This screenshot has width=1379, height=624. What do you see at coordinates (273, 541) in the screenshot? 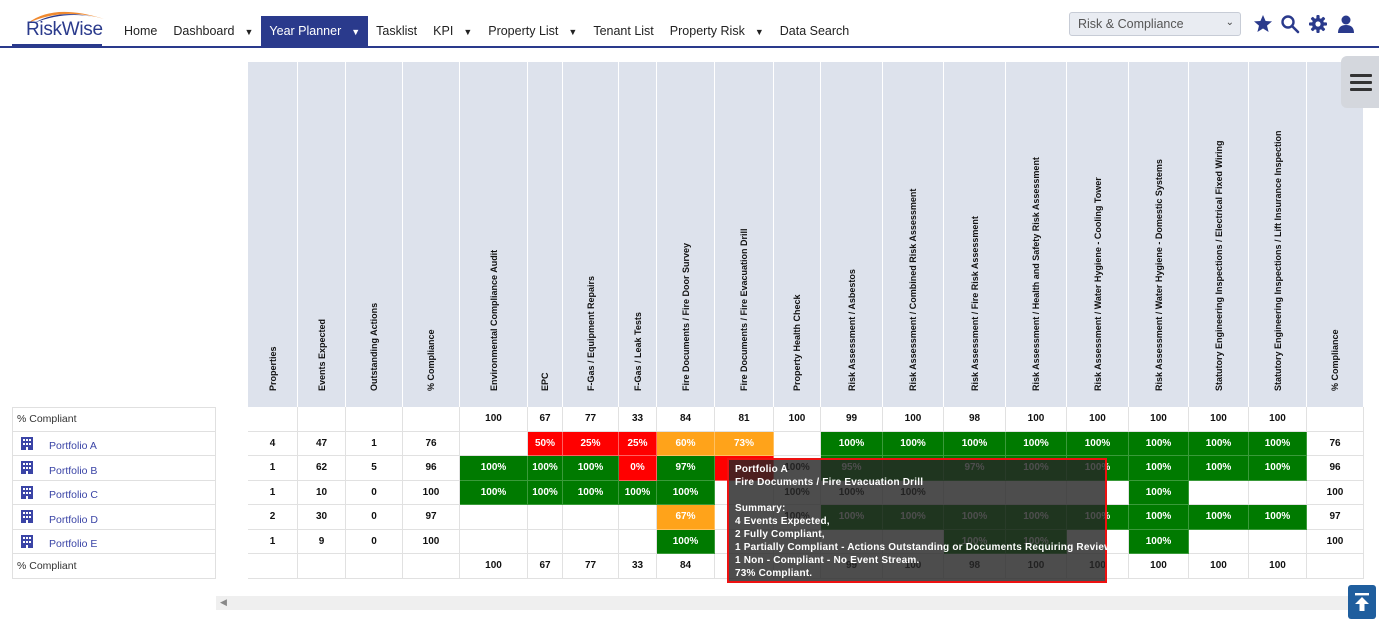
I see `grid-cell: 1` at bounding box center [273, 541].